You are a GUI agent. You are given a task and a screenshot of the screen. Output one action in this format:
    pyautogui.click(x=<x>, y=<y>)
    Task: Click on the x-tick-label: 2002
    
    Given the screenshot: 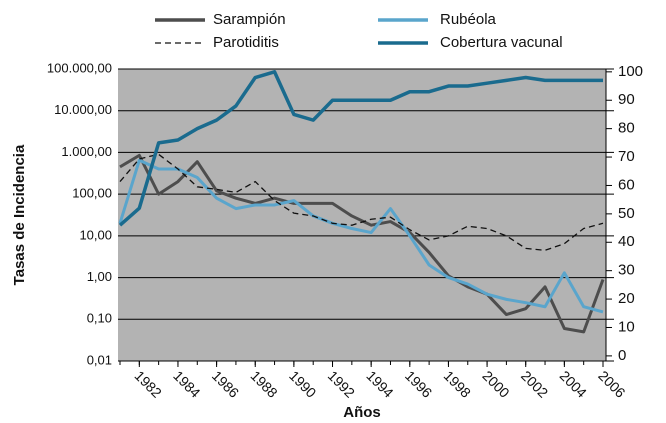 What is the action you would take?
    pyautogui.click(x=534, y=383)
    